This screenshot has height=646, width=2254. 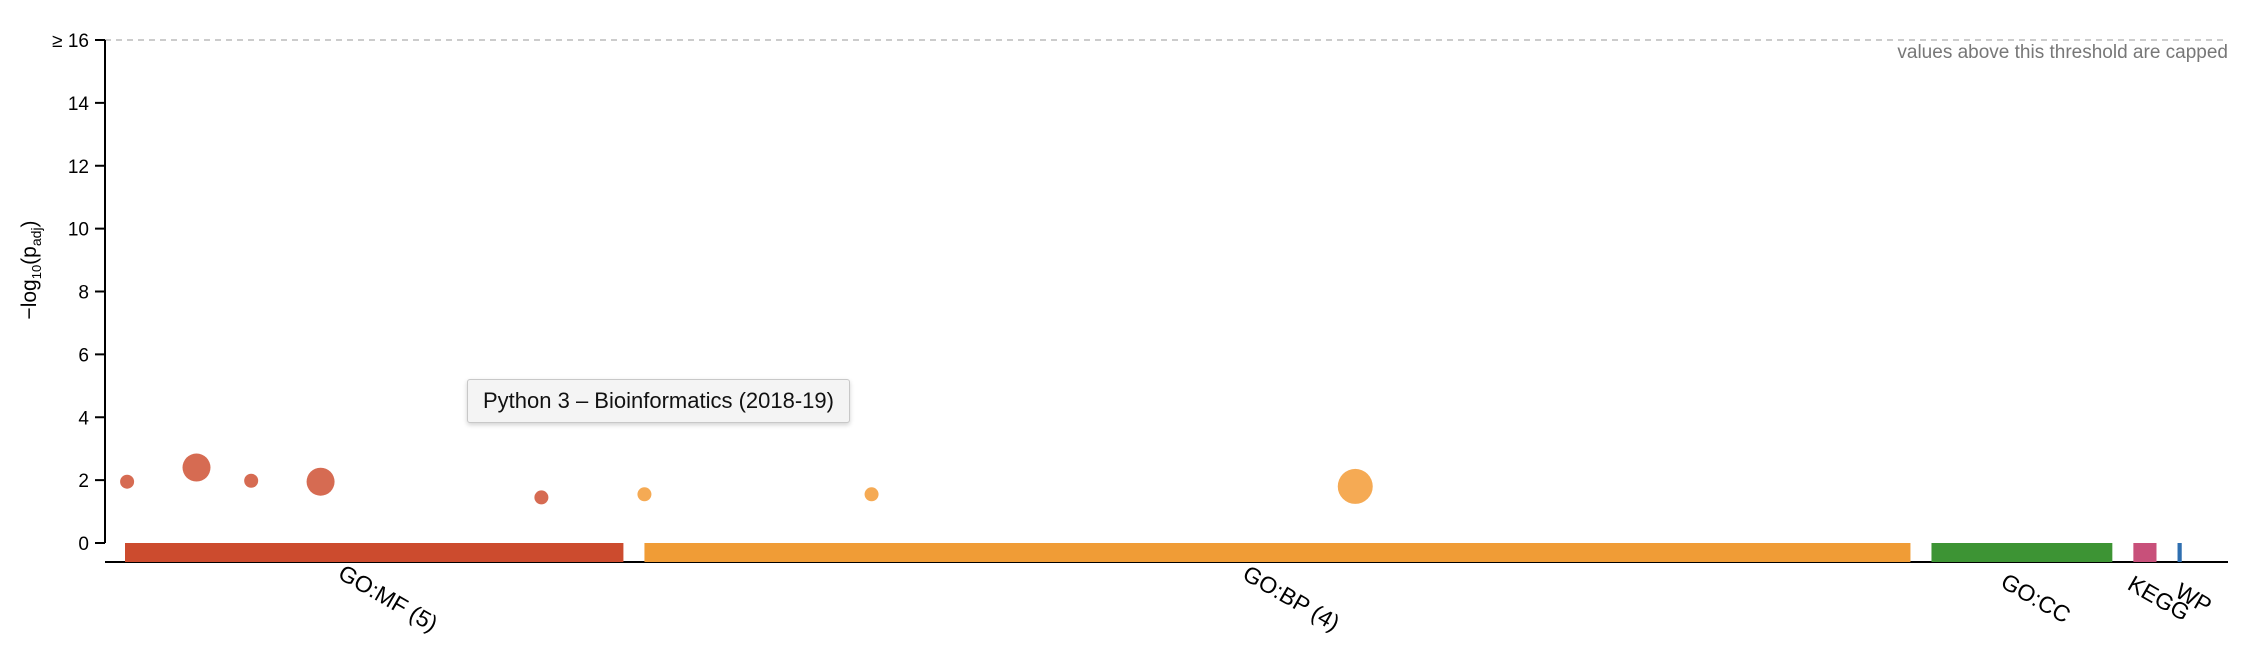 What do you see at coordinates (78, 230) in the screenshot?
I see `y-tick-label: 10` at bounding box center [78, 230].